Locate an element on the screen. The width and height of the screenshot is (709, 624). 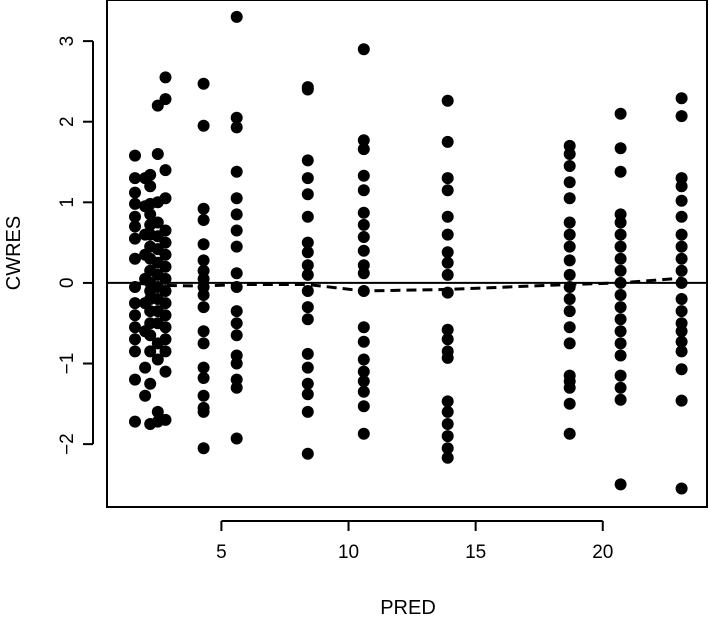
x-tick-label: 5 is located at coordinates (221, 552).